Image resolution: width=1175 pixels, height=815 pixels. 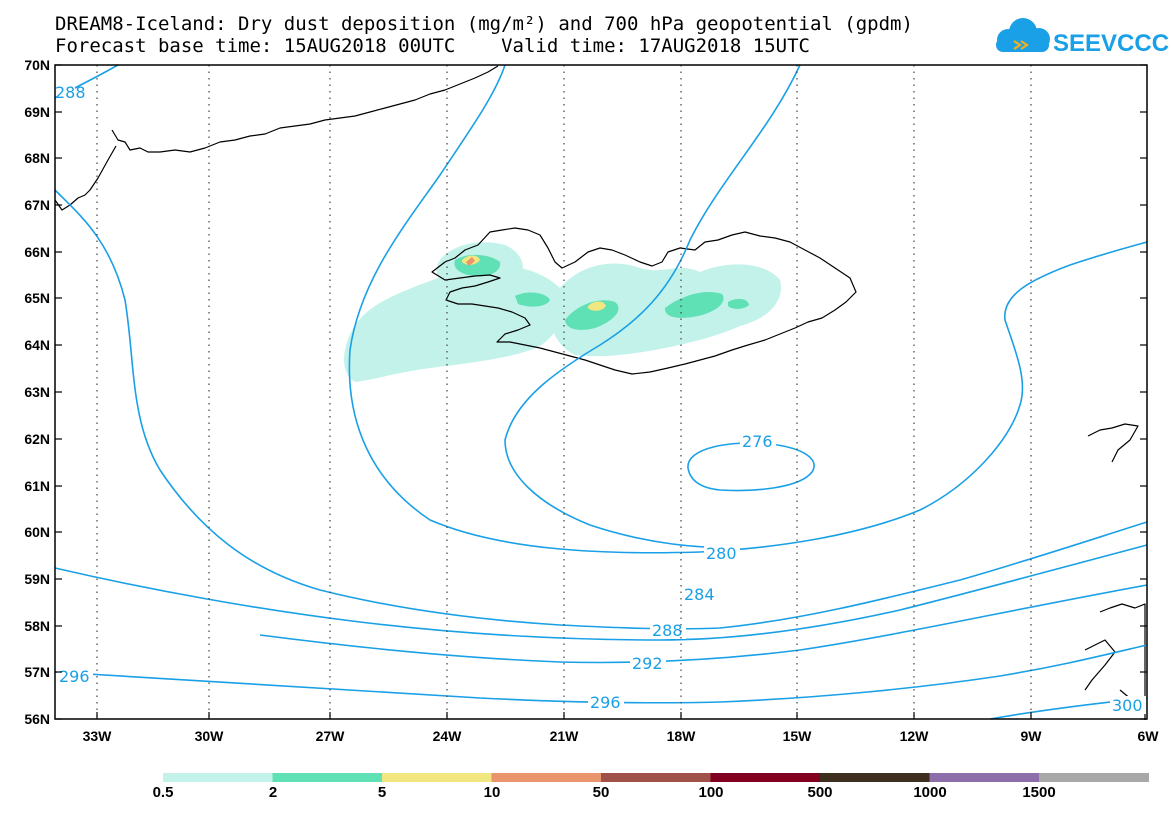 What do you see at coordinates (455, 323) in the screenshot?
I see `dust-area-low-west` at bounding box center [455, 323].